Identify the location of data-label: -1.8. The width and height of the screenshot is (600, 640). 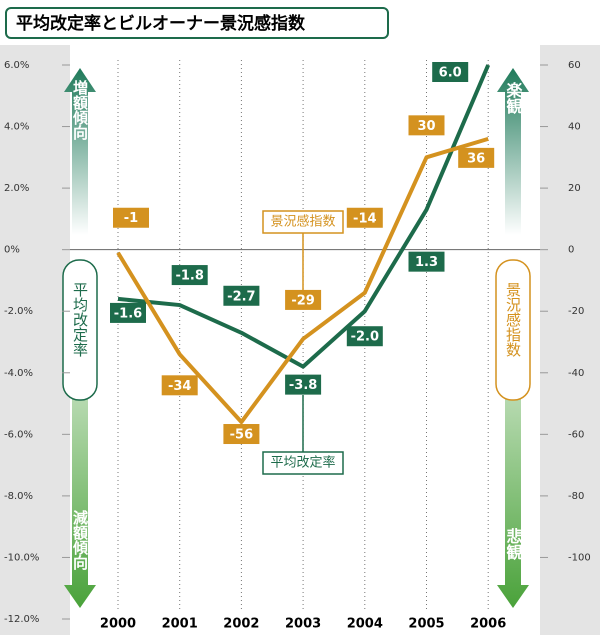
(189, 276).